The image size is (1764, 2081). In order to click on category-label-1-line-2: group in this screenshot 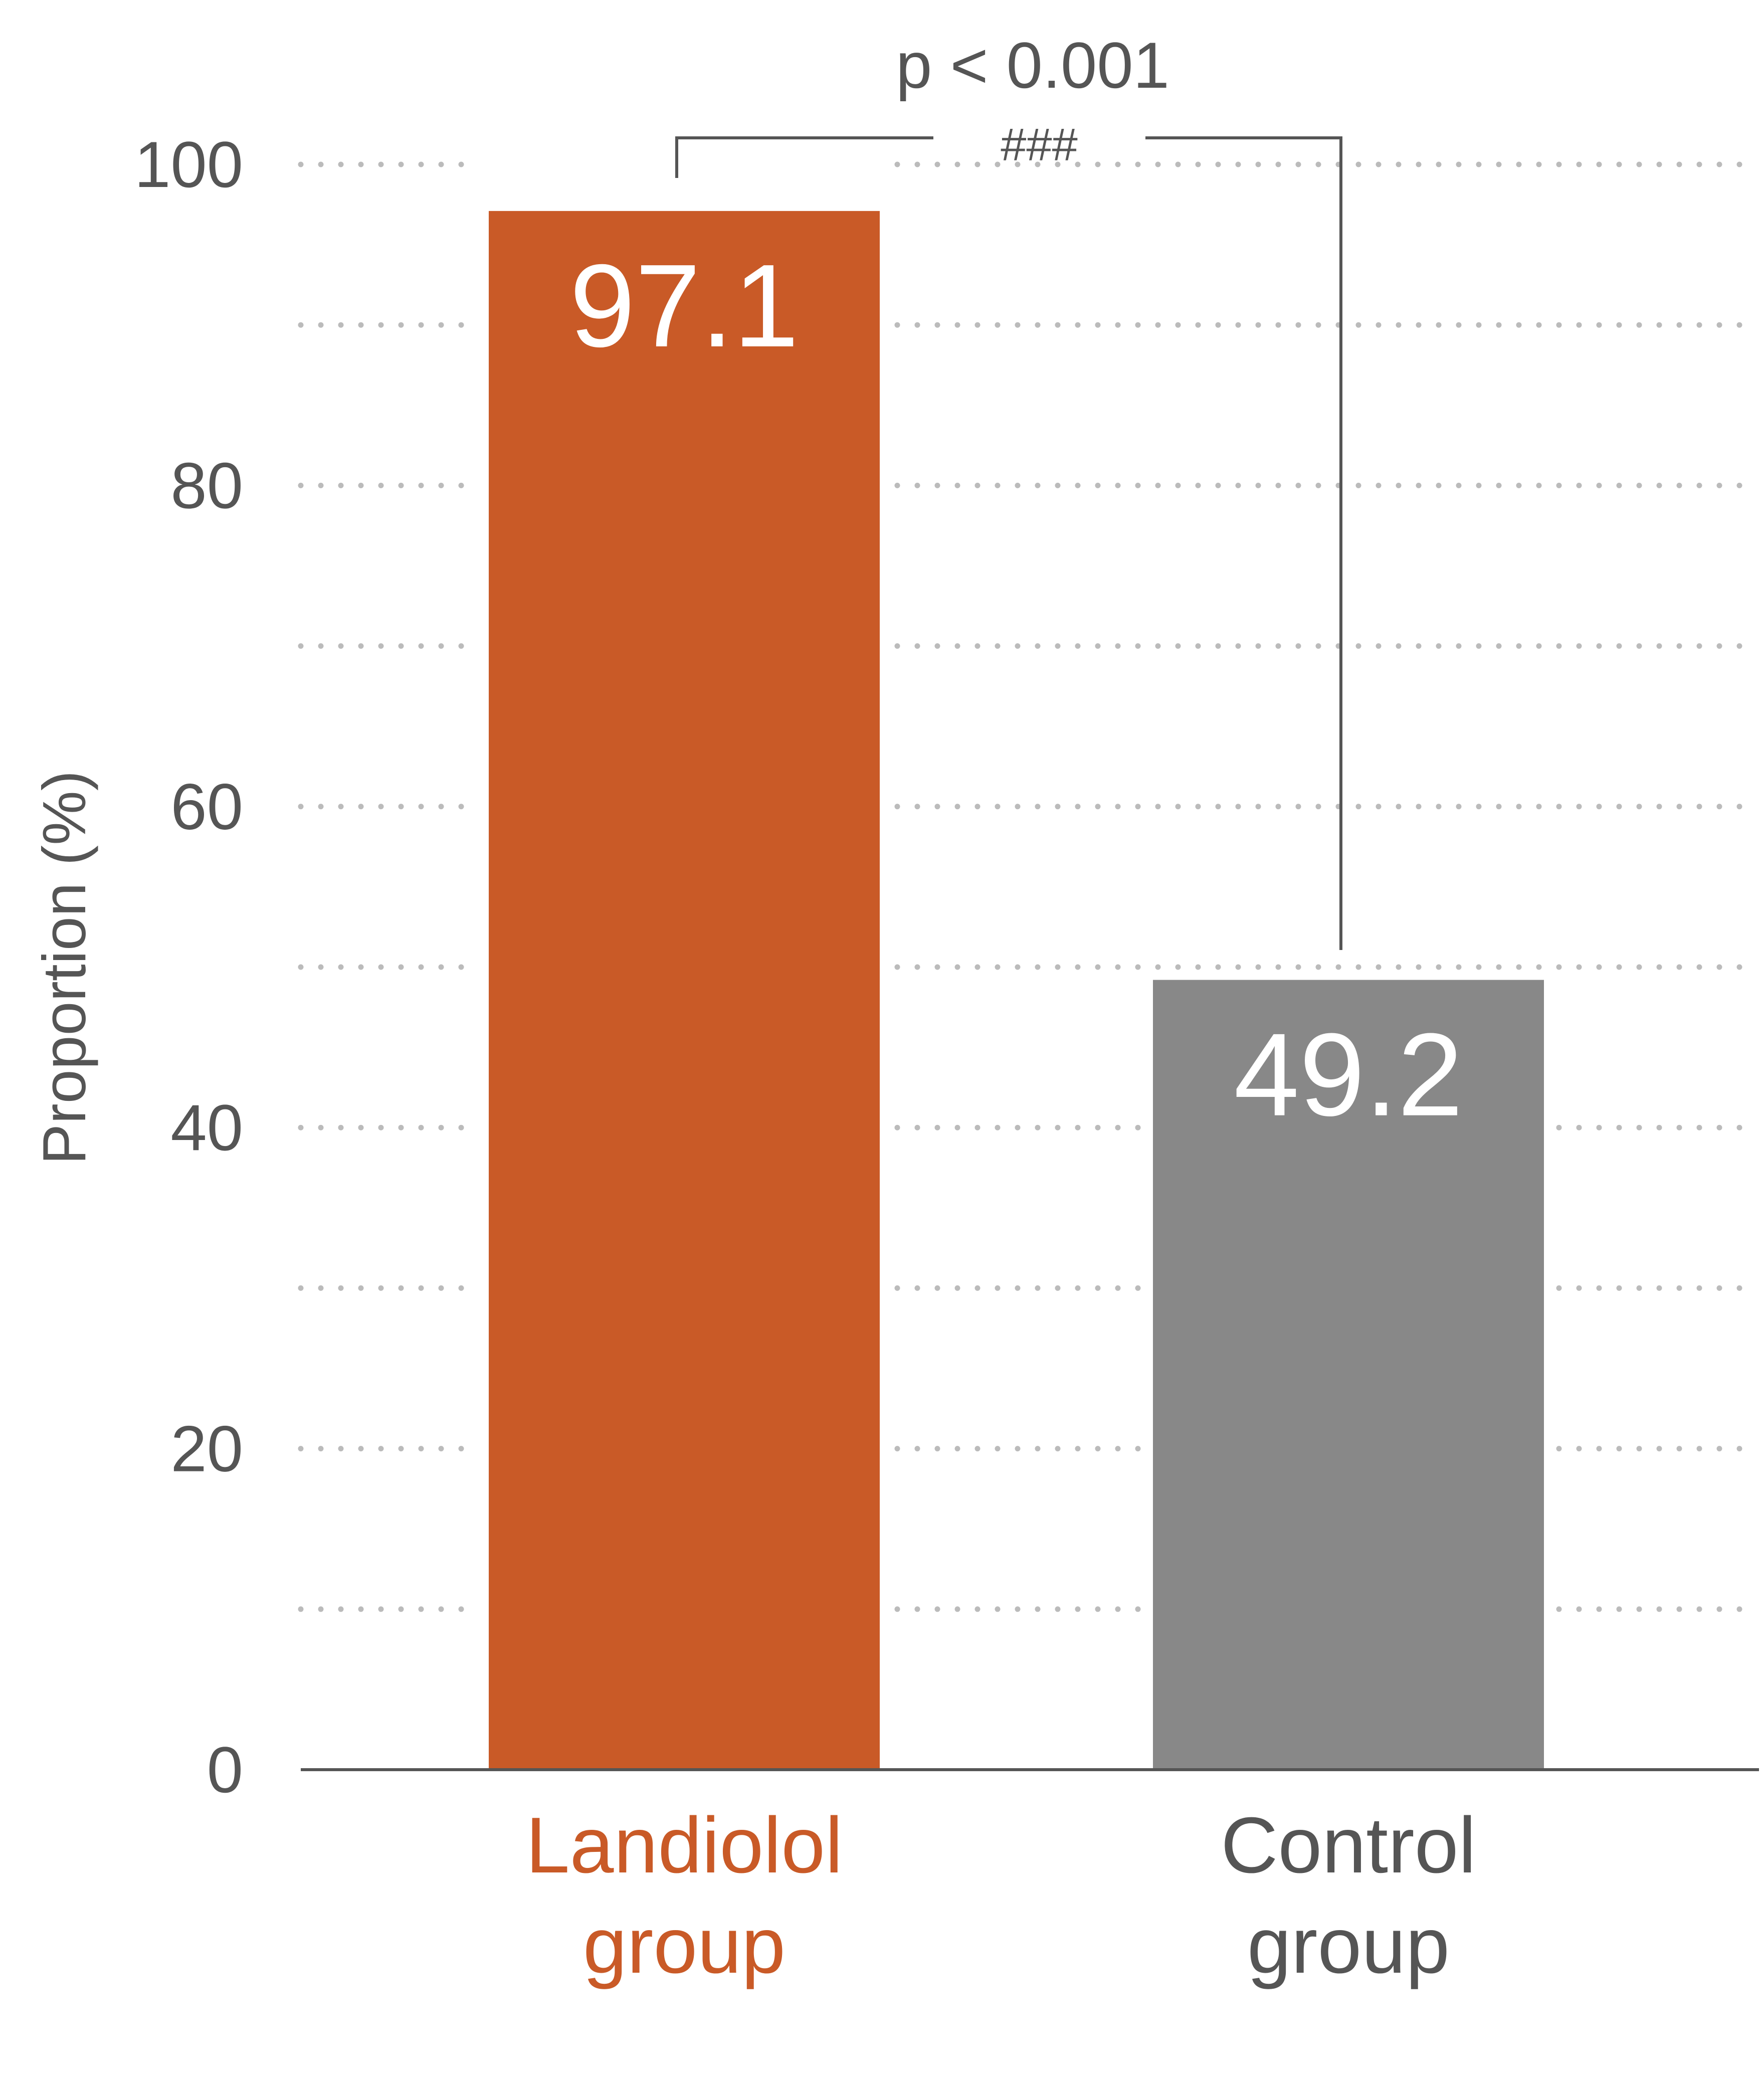, I will do `click(684, 1946)`.